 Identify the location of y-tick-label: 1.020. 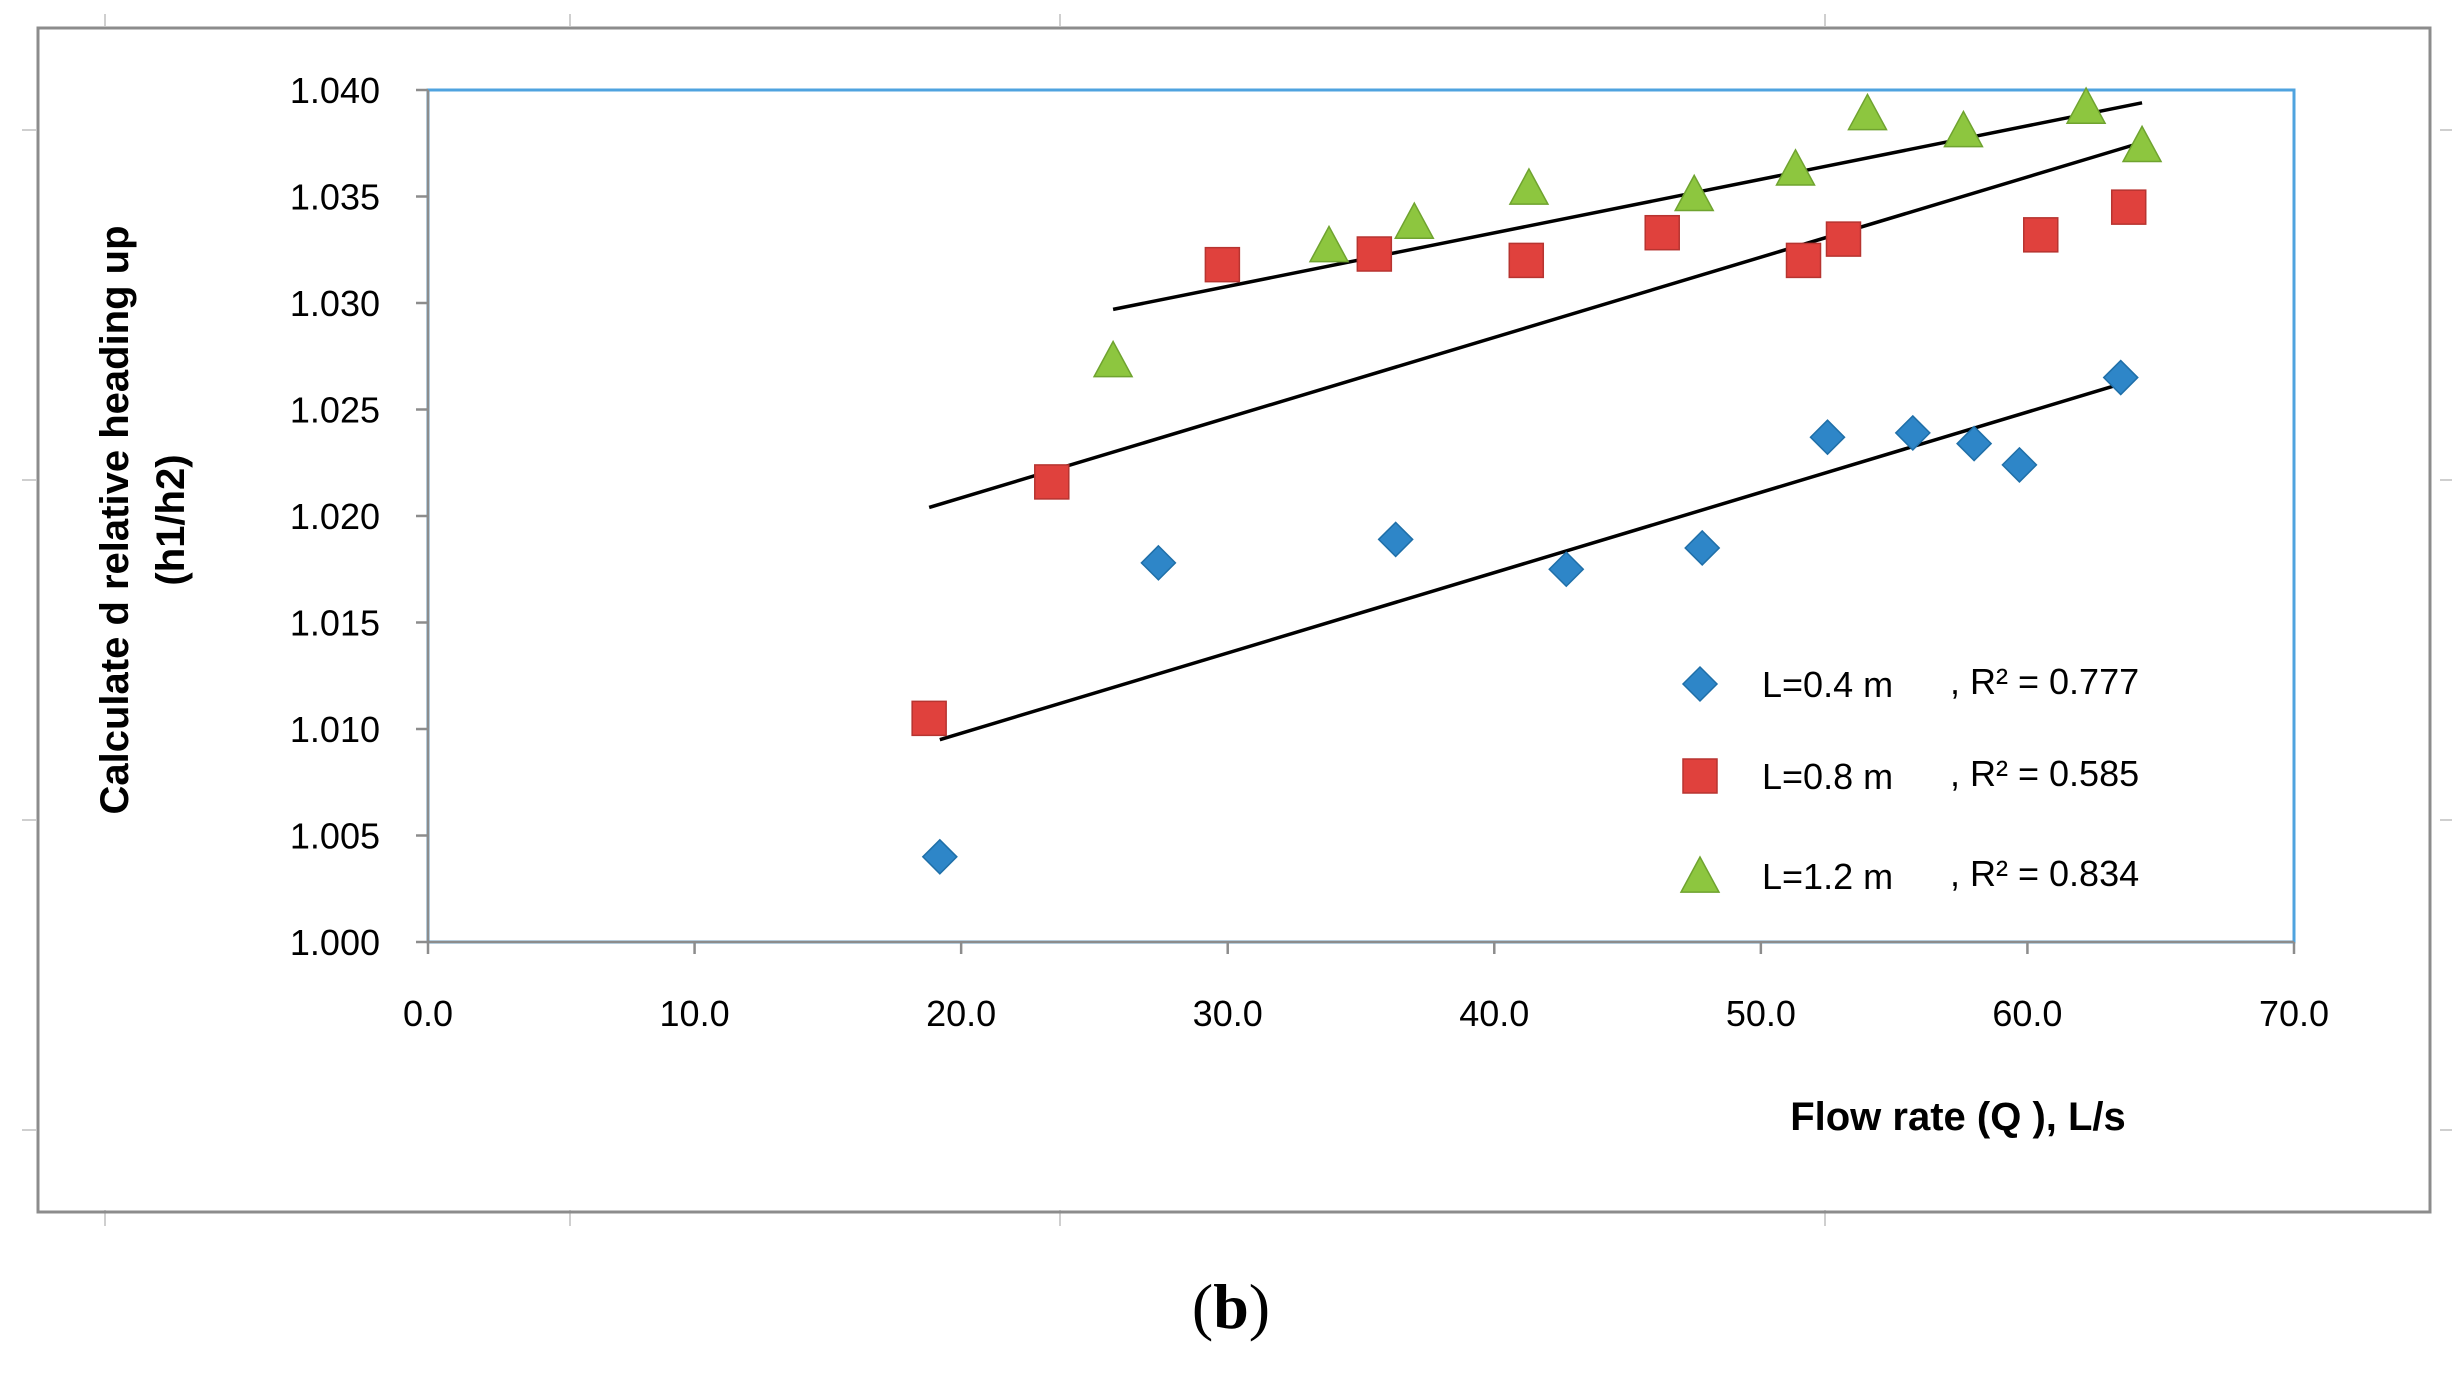
(335, 516).